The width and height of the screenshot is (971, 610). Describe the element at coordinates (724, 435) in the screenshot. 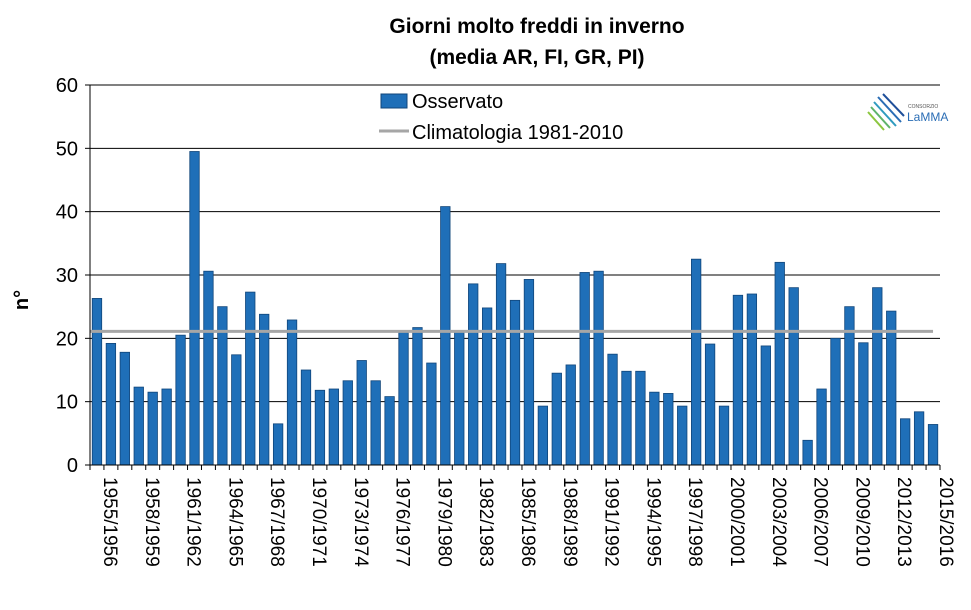

I see `bar-2000/2001` at that location.